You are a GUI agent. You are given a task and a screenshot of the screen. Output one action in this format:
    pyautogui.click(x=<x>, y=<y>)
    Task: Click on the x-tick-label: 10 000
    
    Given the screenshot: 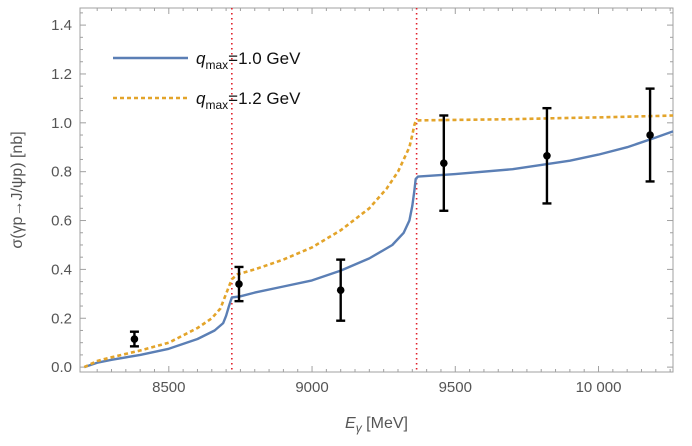 What is the action you would take?
    pyautogui.click(x=599, y=387)
    